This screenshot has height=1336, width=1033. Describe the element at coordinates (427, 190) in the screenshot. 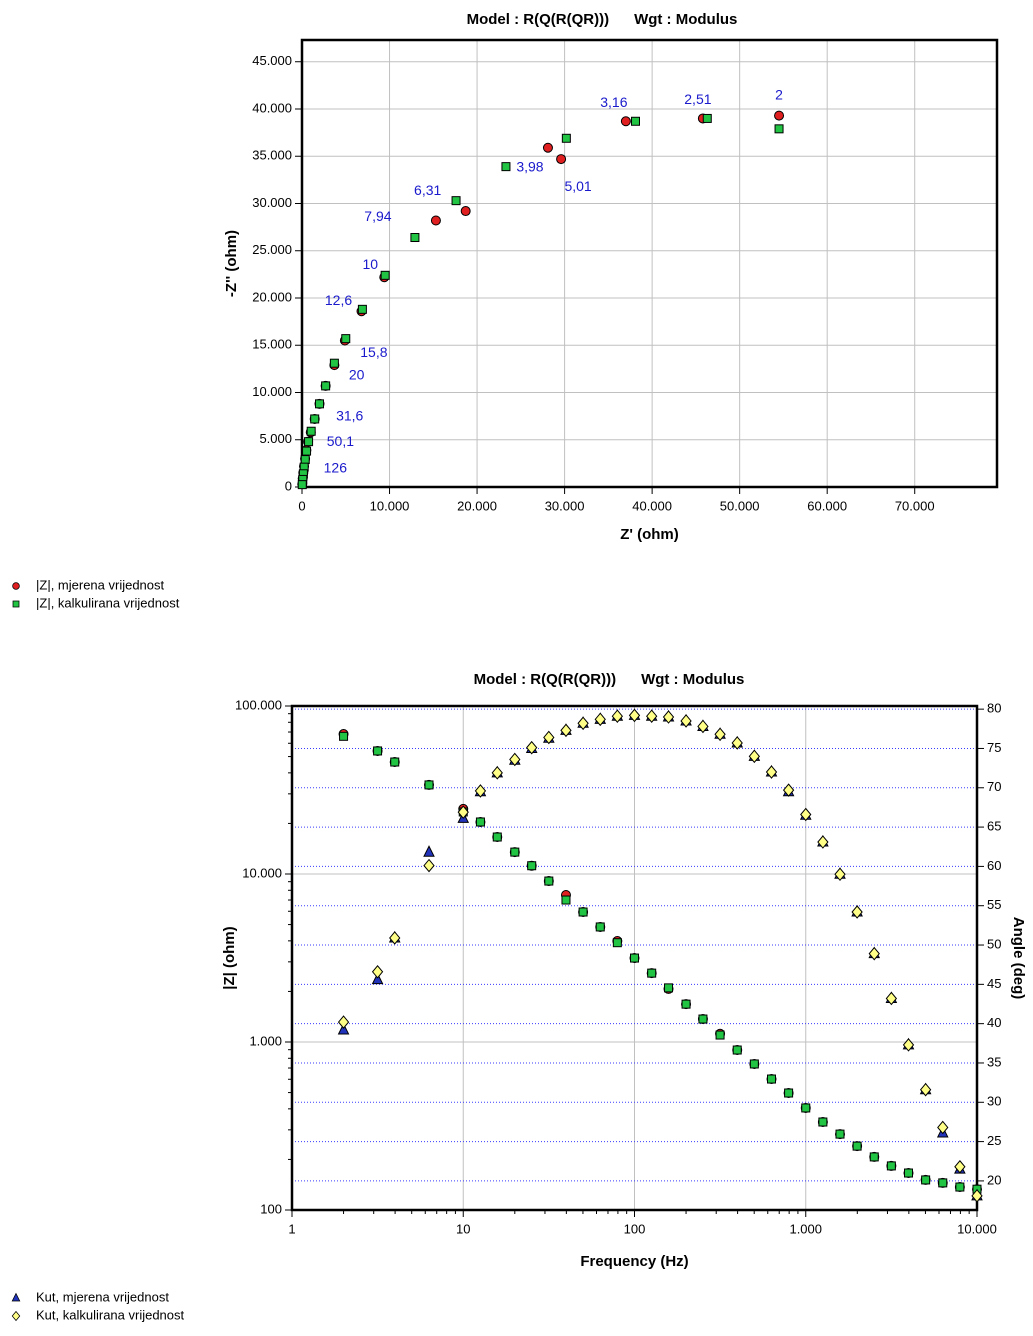

I see `point-label: 6,31` at that location.